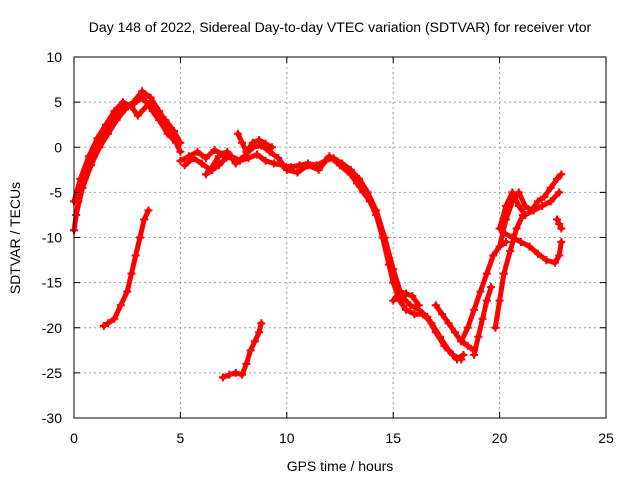  What do you see at coordinates (342, 438) in the screenshot?
I see `x-tick-labels: 0 5 10 15 20 25` at bounding box center [342, 438].